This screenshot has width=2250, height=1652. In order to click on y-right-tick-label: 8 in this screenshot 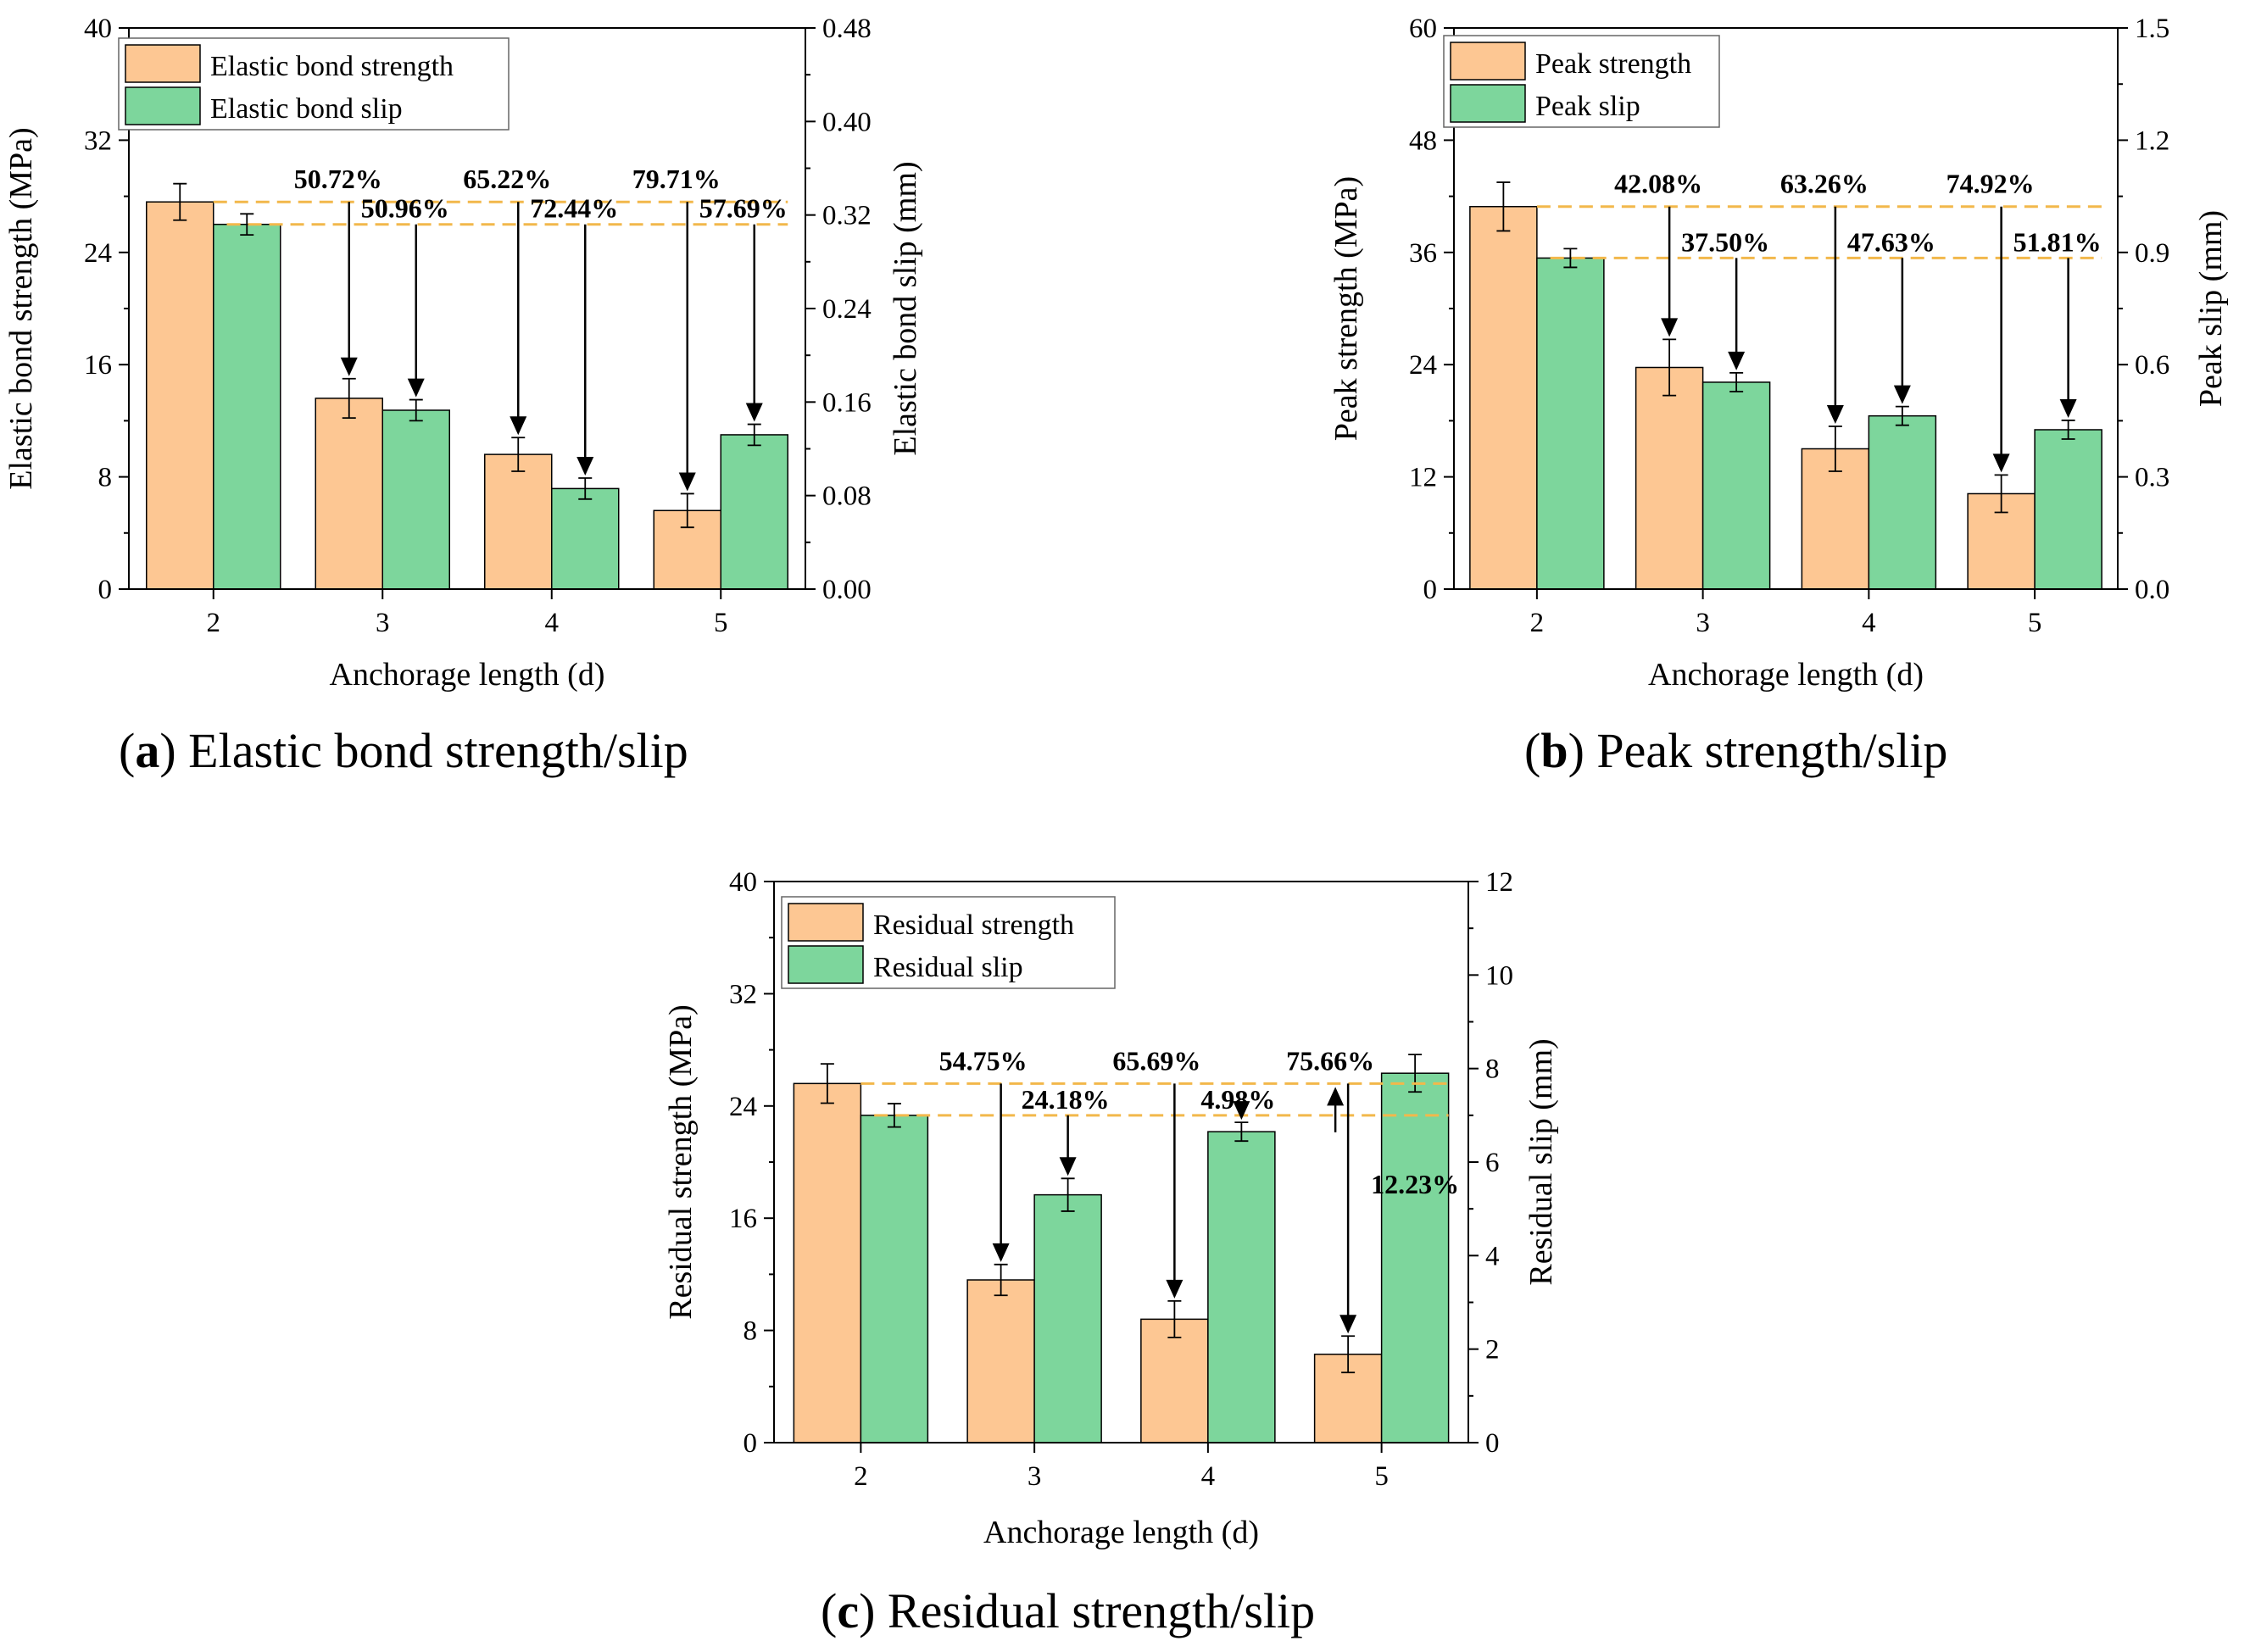, I will do `click(1492, 1069)`.